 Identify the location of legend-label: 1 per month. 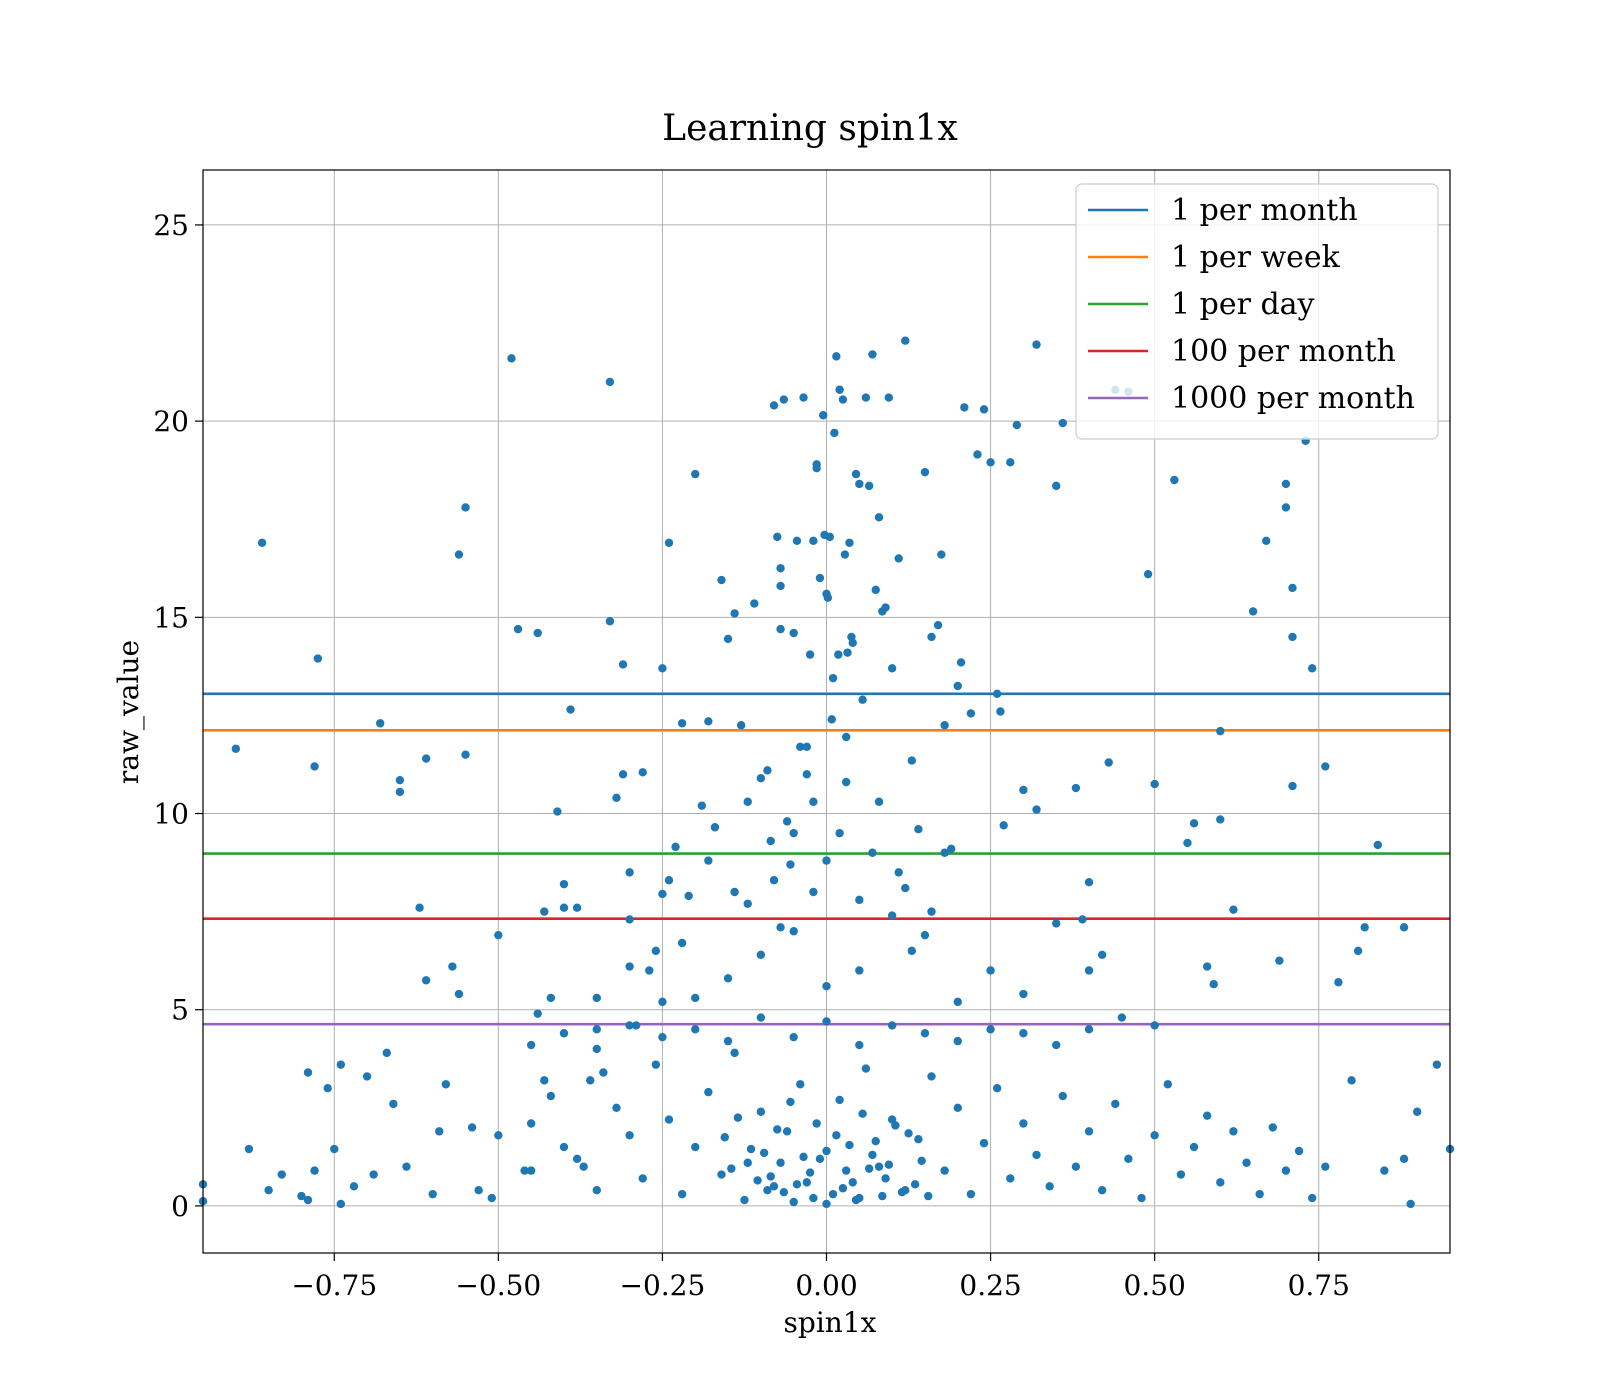
(1264, 210).